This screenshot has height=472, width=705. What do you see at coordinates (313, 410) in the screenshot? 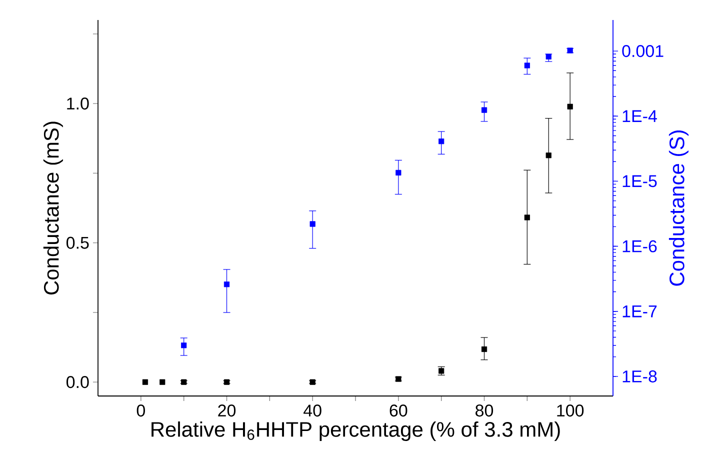
I see `x-tick-label: 40` at bounding box center [313, 410].